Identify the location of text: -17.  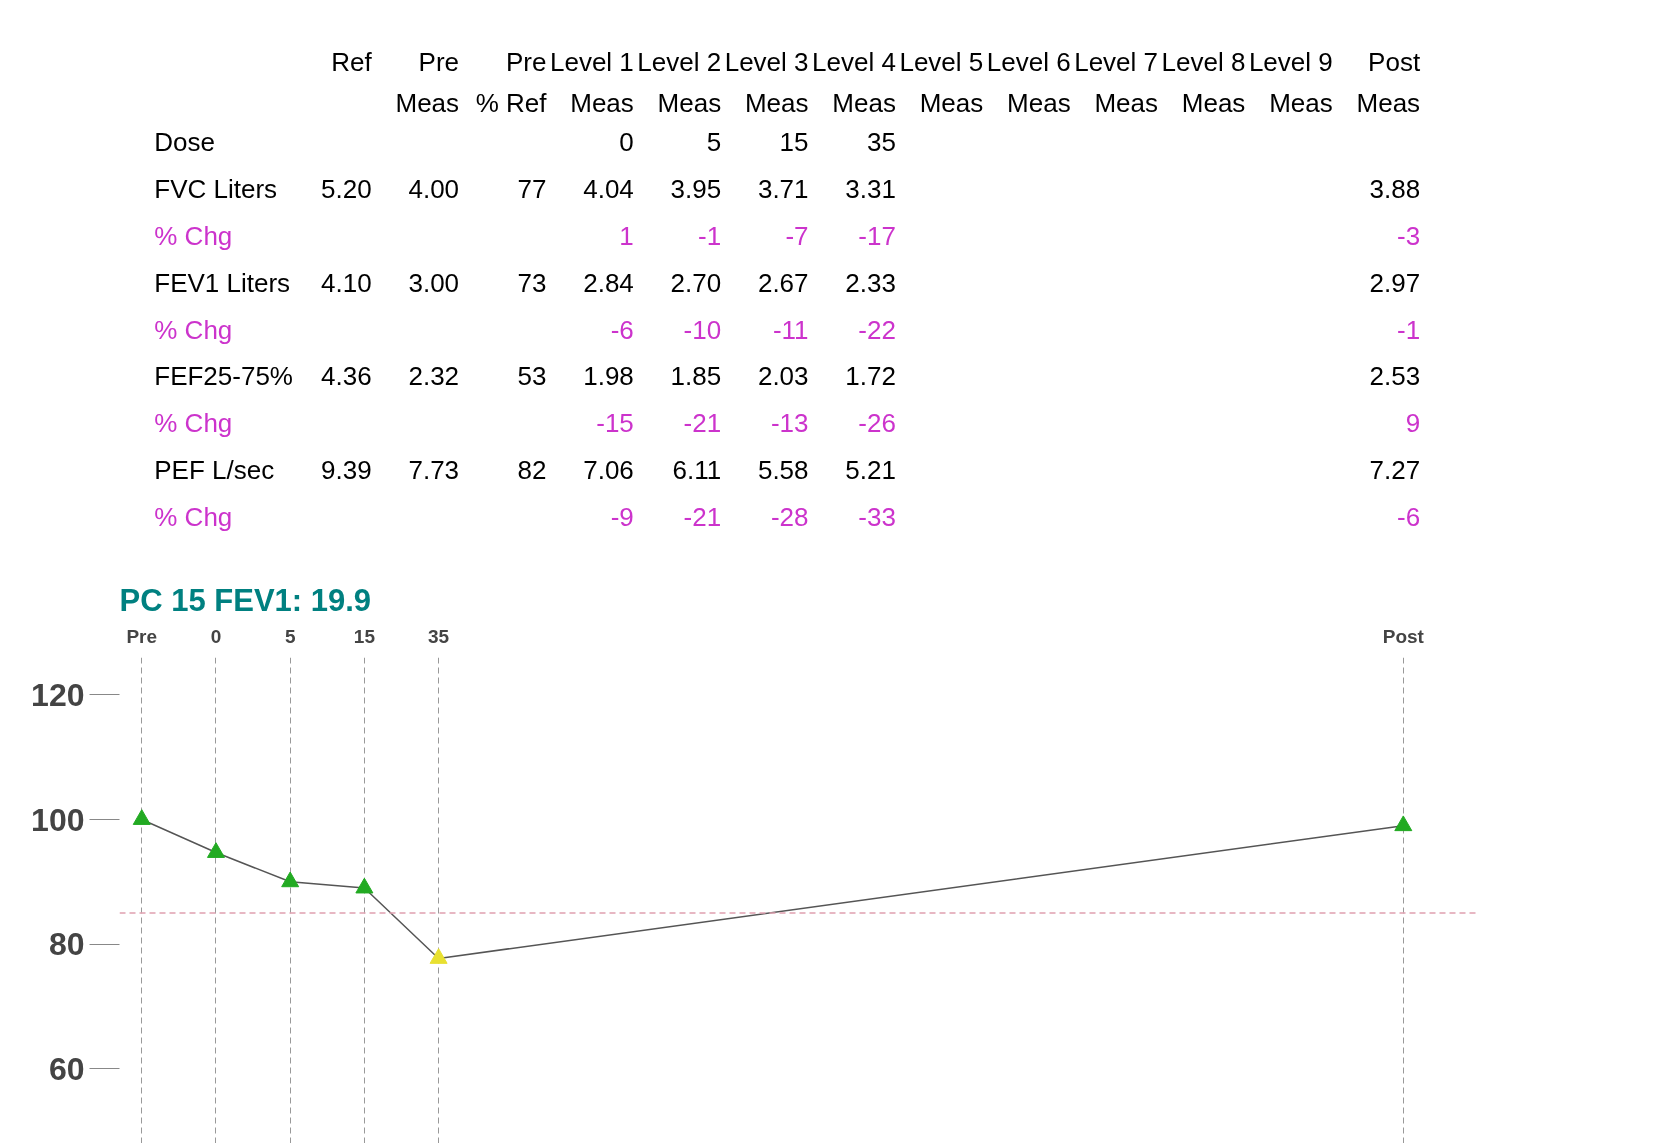
(877, 235).